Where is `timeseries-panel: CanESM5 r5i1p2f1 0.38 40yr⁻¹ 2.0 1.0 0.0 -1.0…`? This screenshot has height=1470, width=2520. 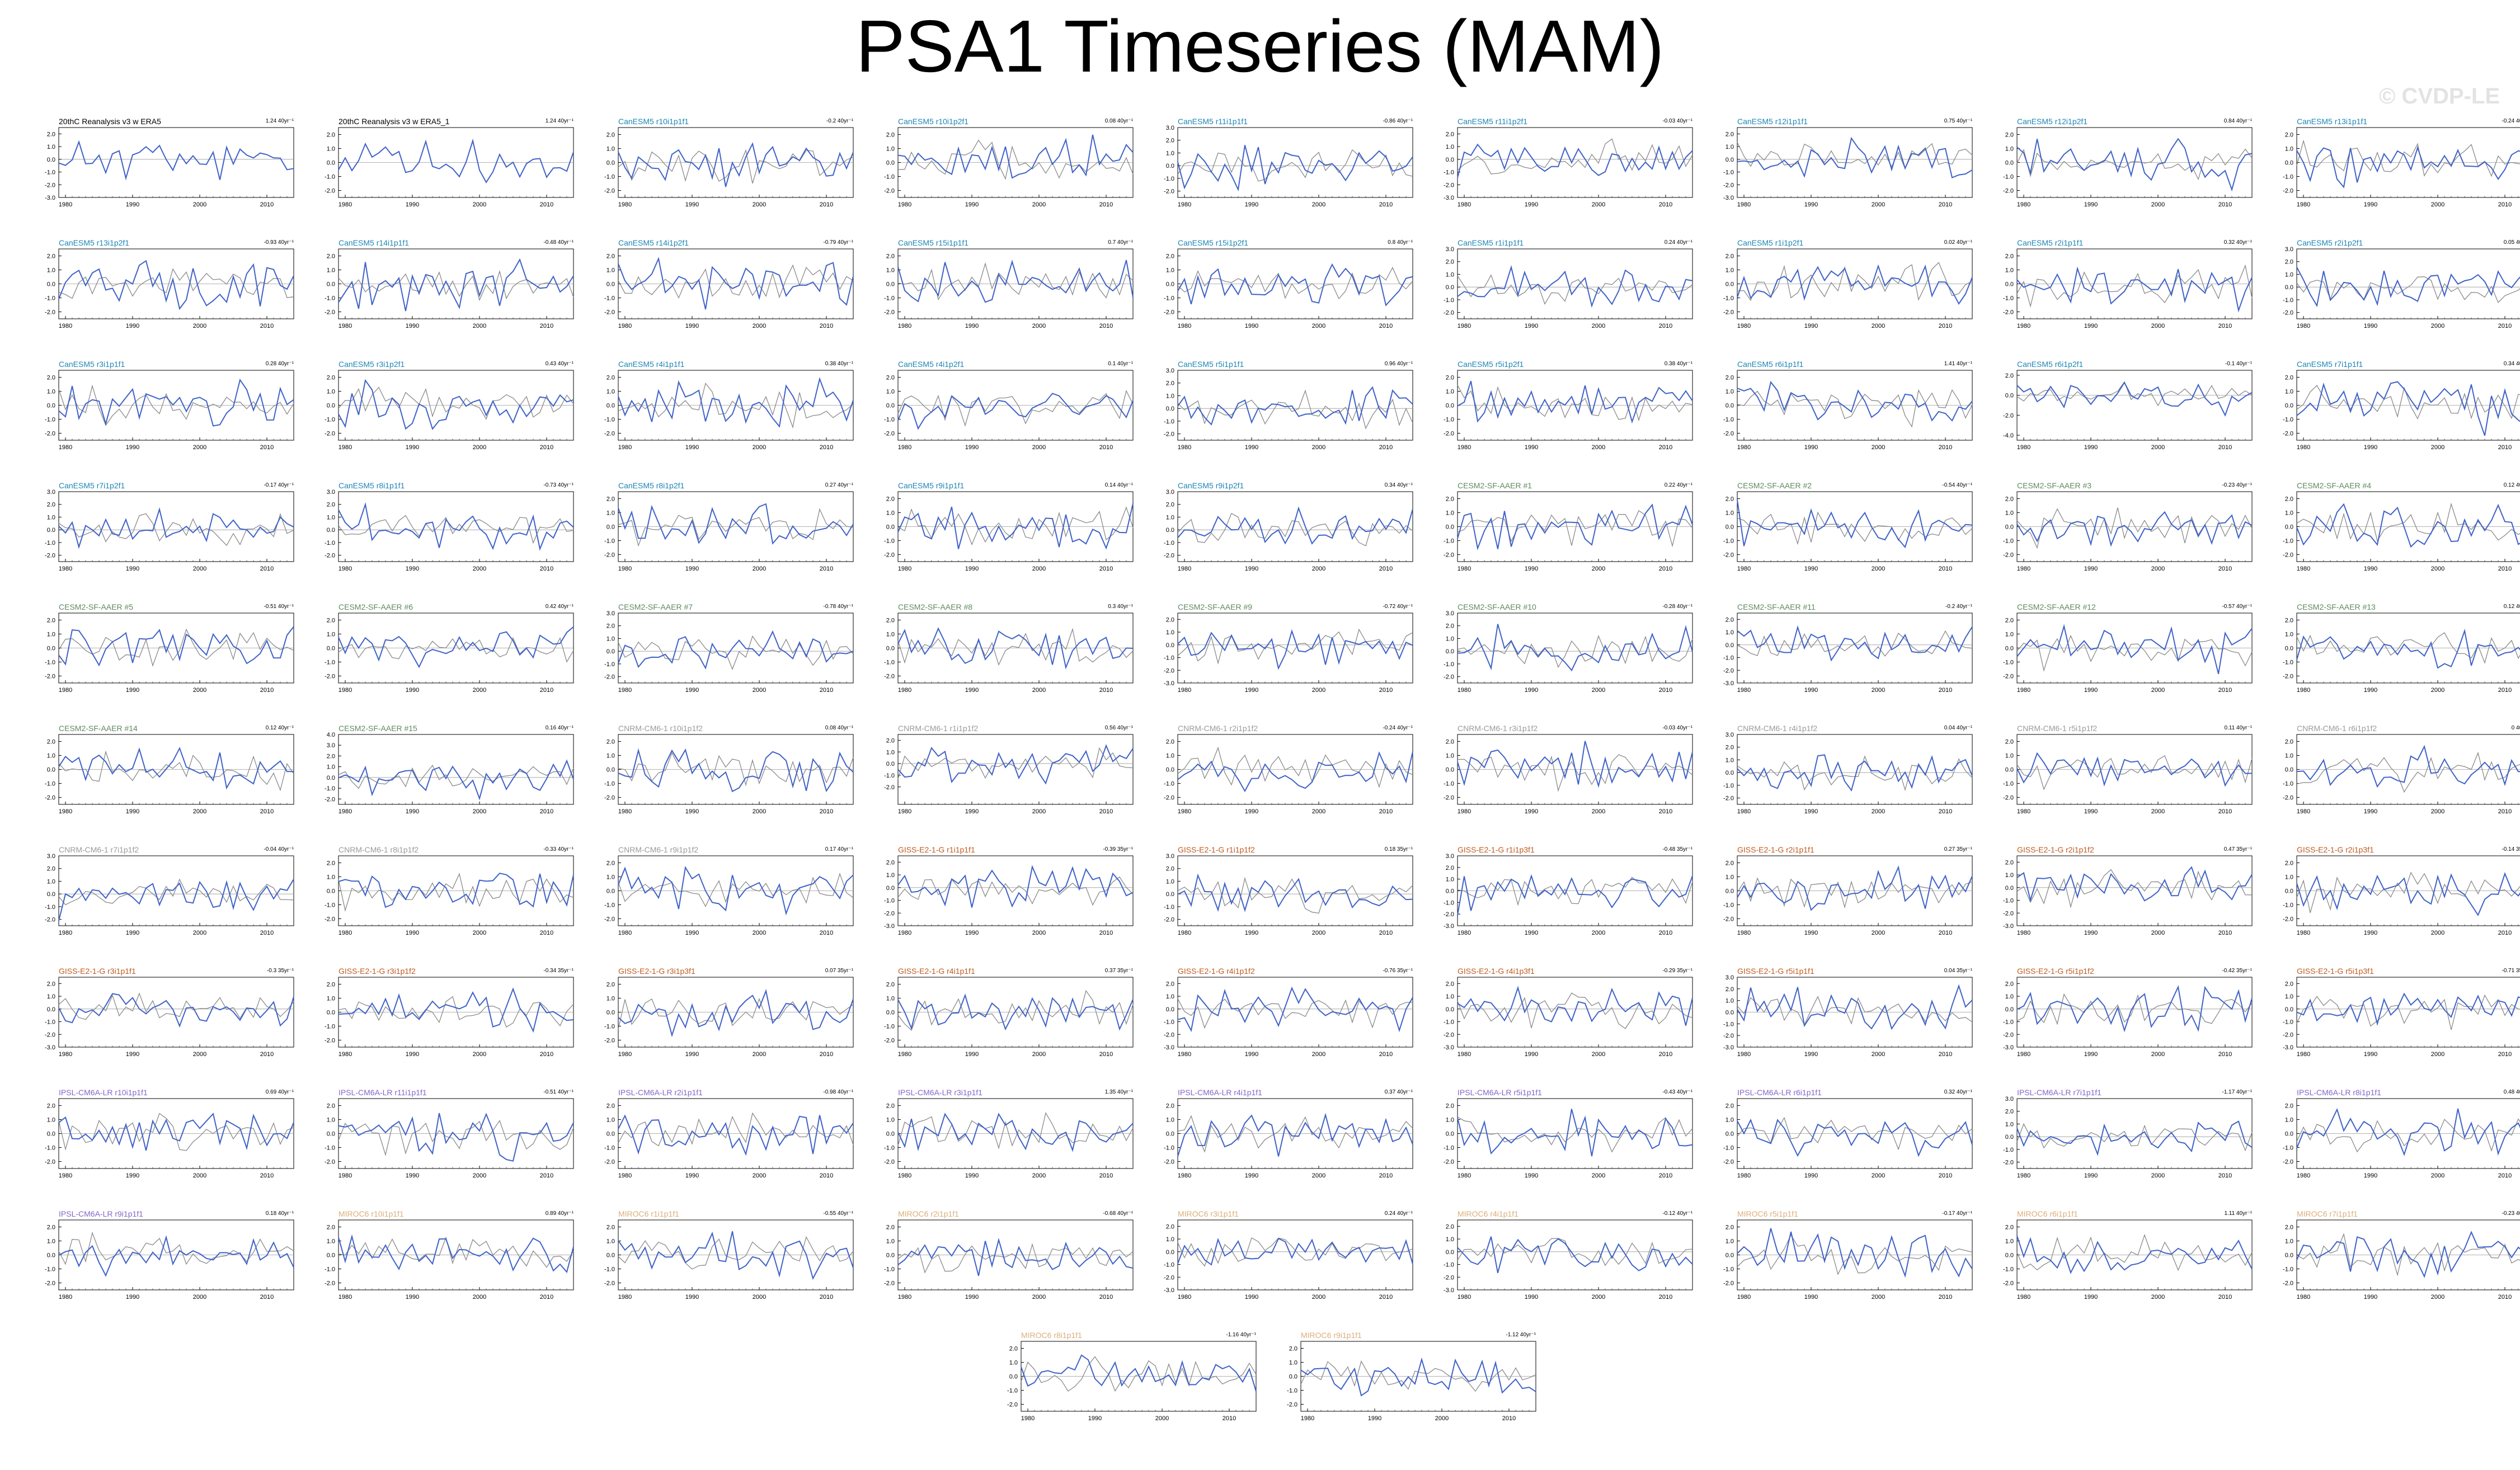
timeseries-panel: CanESM5 r5i1p2f1 0.38 40yr⁻¹ 2.0 1.0 0.0 -1.0… is located at coordinates (1567, 419).